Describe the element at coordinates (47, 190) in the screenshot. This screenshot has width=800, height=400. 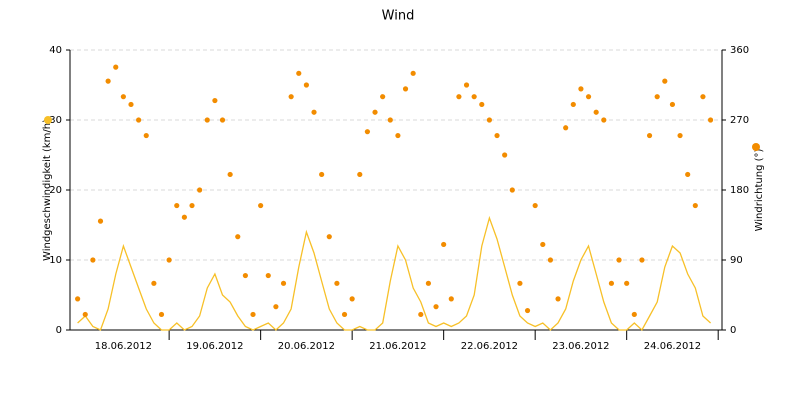
I see `y-axis-title: Windgeschwindigkeit (km/h)` at that location.